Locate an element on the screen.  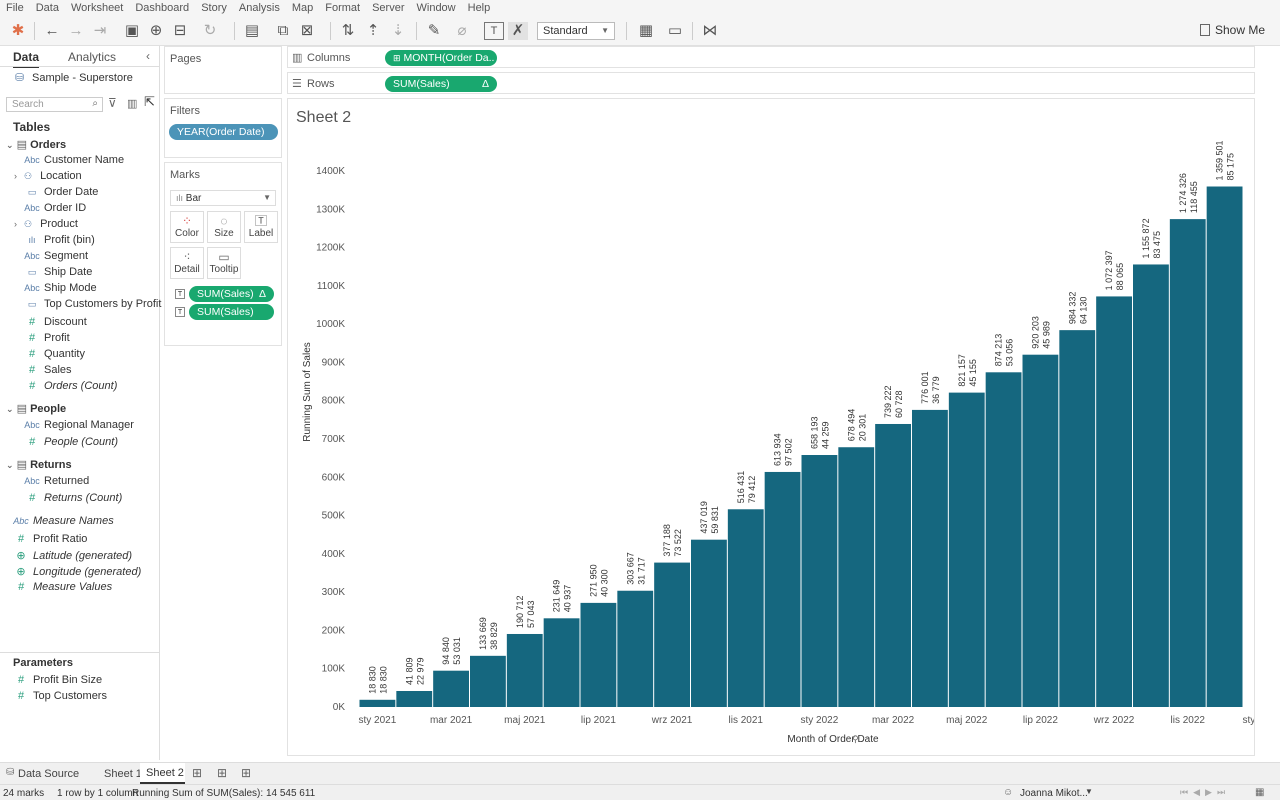
filters-card: Filters YEAR(Order Date) is located at coordinates (223, 128).